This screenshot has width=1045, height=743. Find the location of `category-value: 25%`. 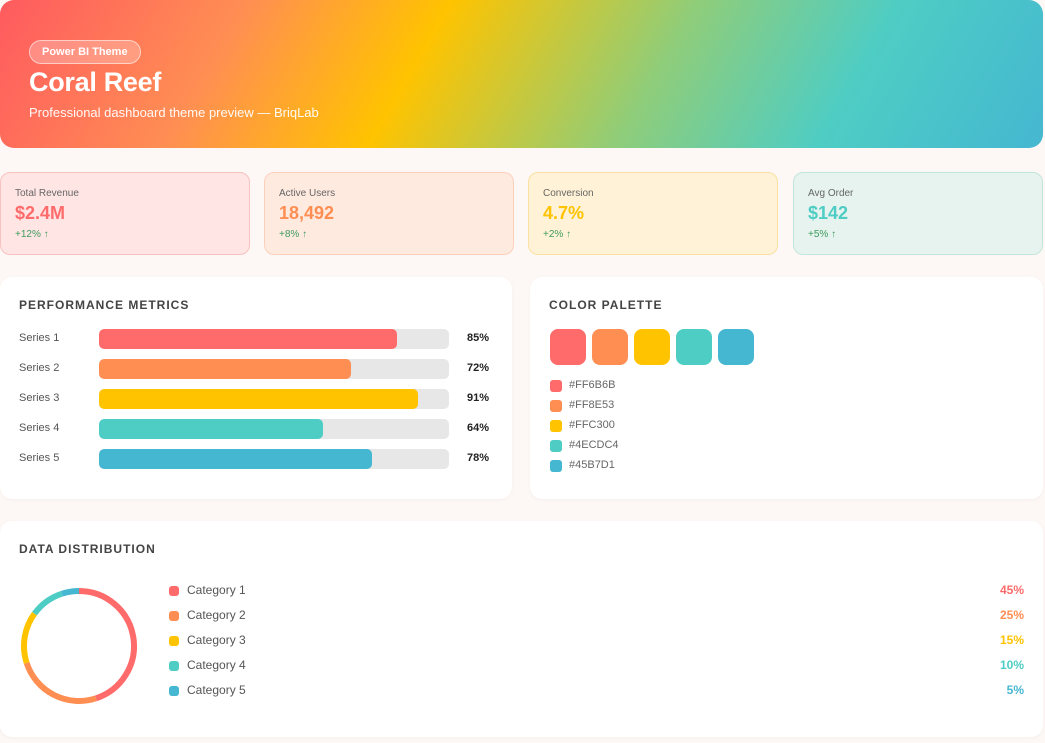

category-value: 25% is located at coordinates (1011, 615).